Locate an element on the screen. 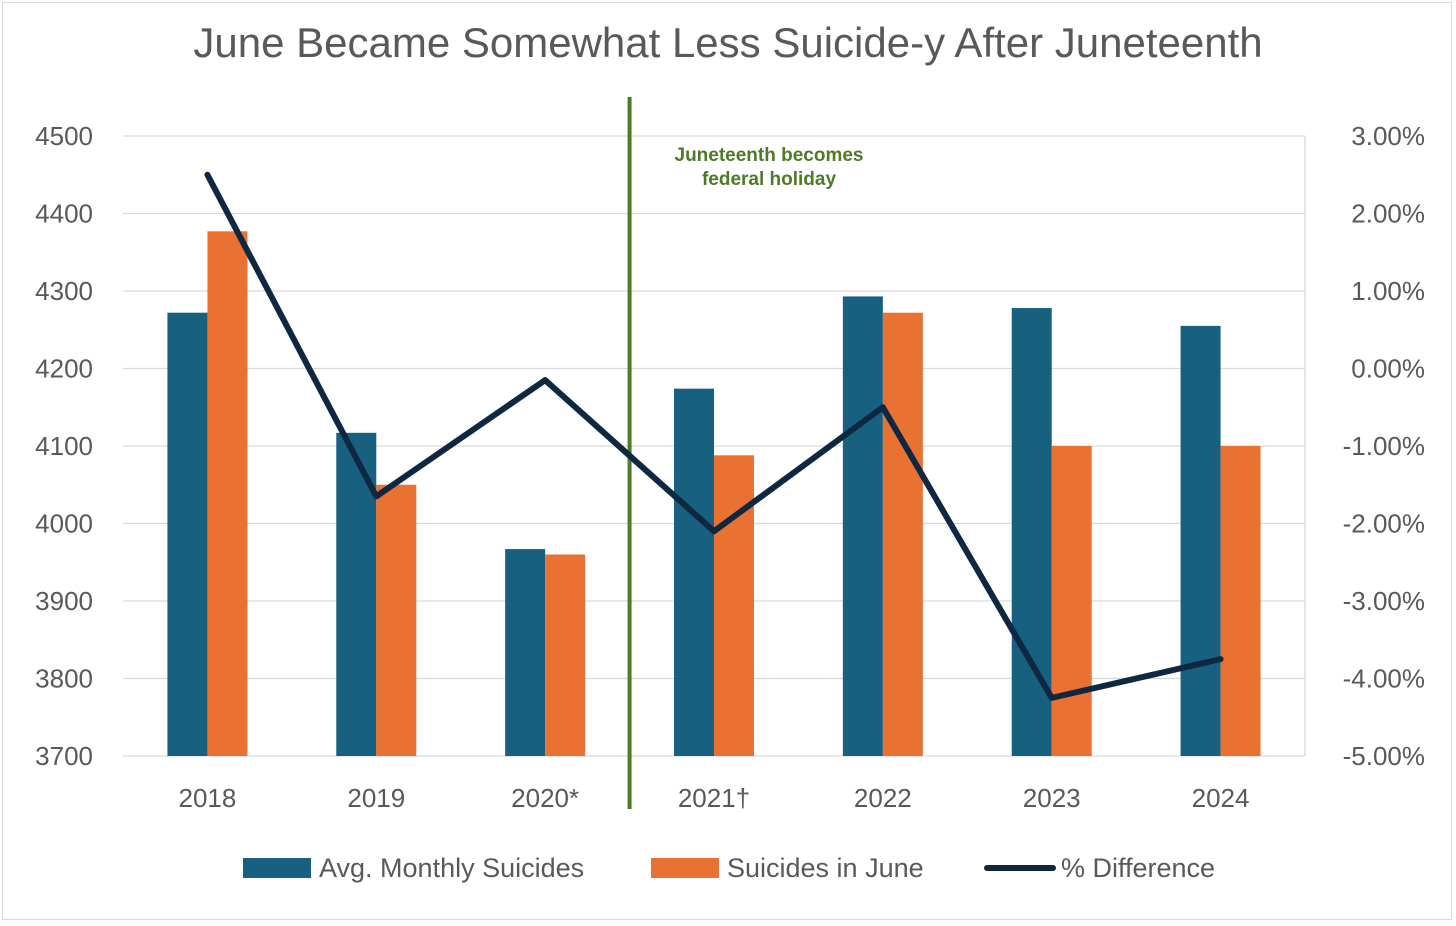  left-axis: 4500 4400 4300 4200 4100 4000 3900 3800 3700 is located at coordinates (64, 446).